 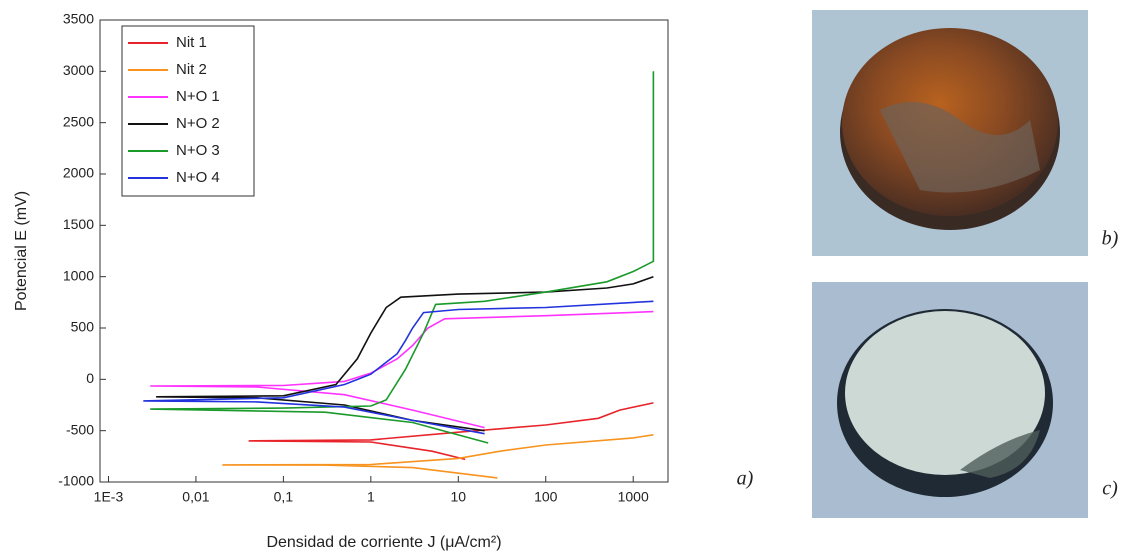 What do you see at coordinates (191, 42) in the screenshot?
I see `legend-label: Nit 1` at bounding box center [191, 42].